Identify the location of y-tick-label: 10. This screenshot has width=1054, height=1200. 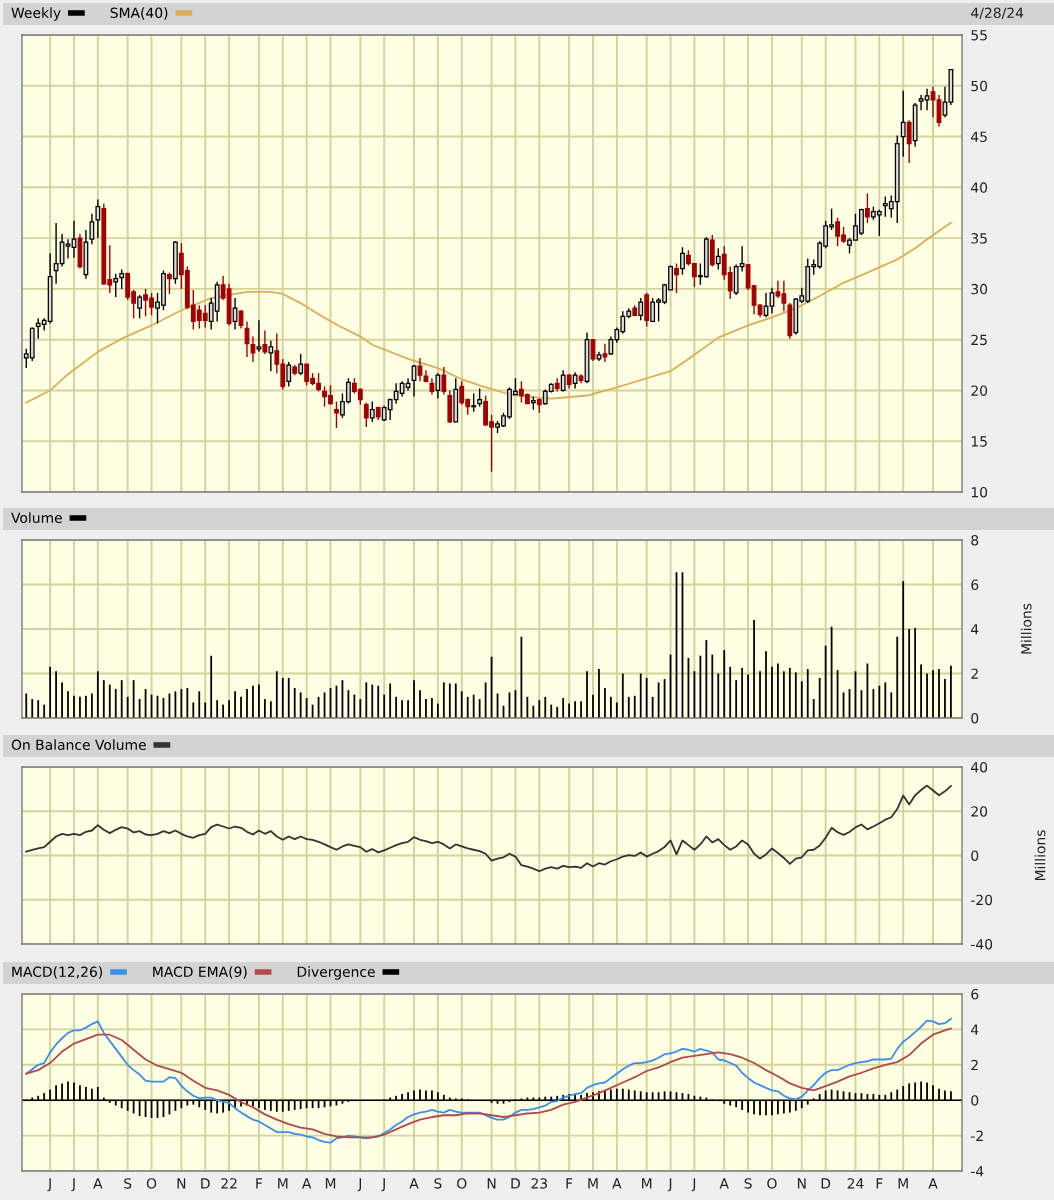
(979, 492).